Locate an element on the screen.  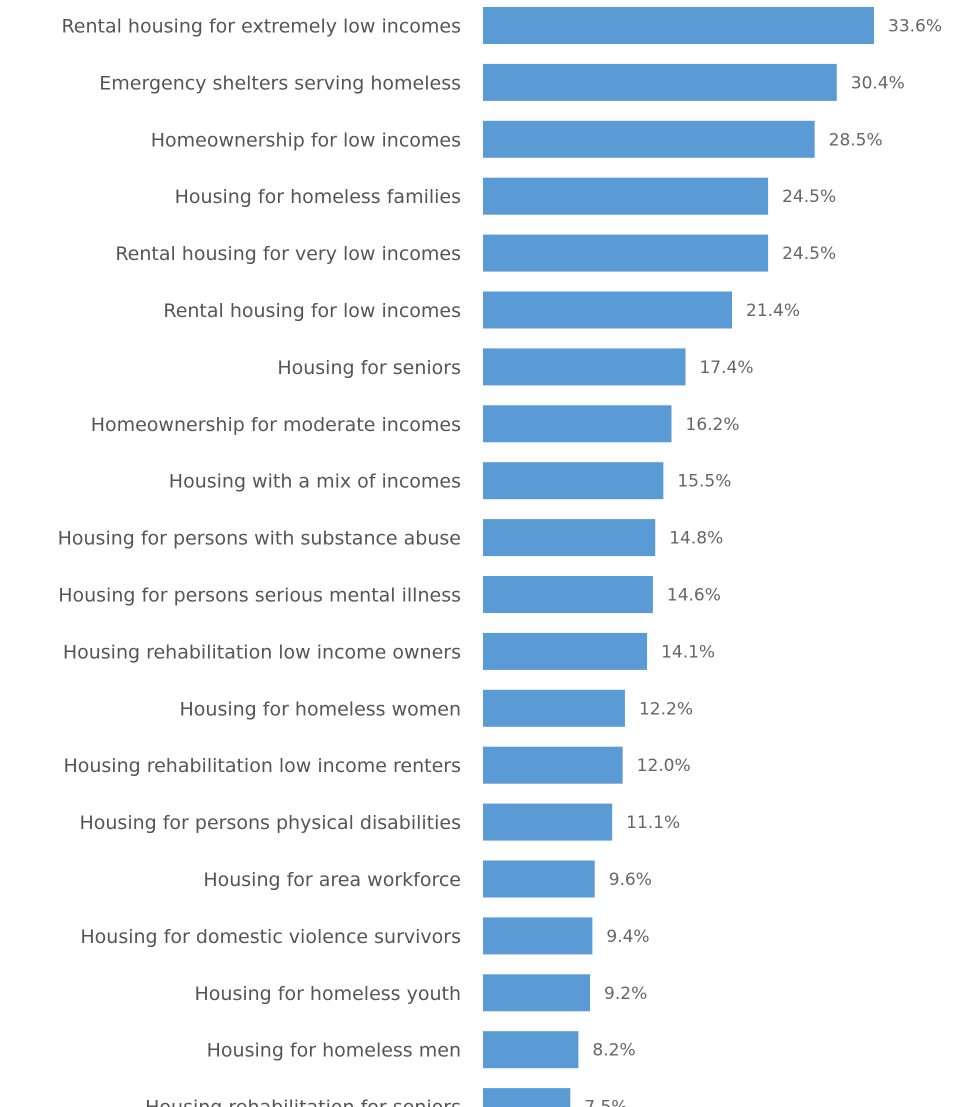
value-label: 30.4% is located at coordinates (878, 83).